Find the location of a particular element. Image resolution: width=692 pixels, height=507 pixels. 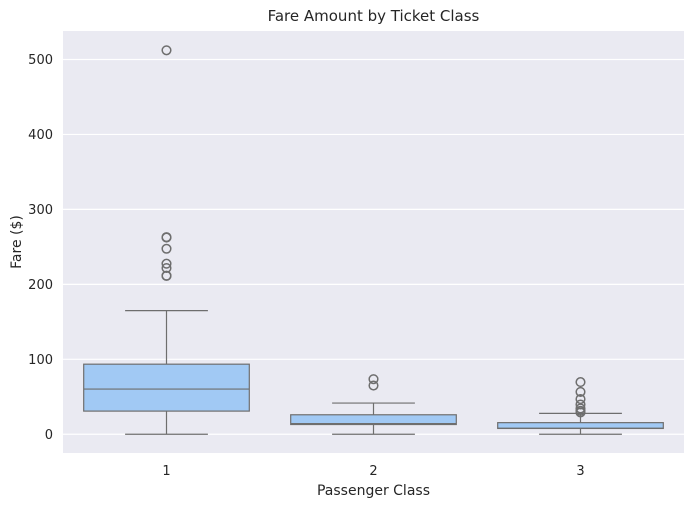

y-tick-label: 100 is located at coordinates (40, 360).